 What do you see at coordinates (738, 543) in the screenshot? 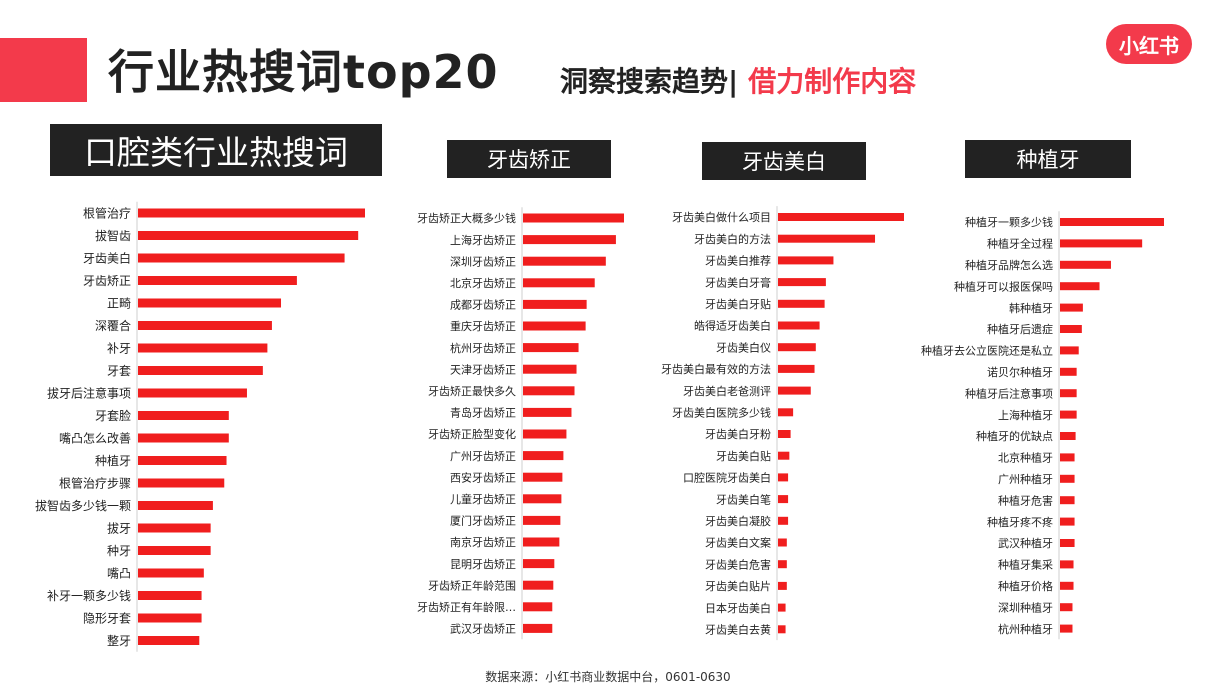
I see `category-label-whitening: 牙齿美白文案` at bounding box center [738, 543].